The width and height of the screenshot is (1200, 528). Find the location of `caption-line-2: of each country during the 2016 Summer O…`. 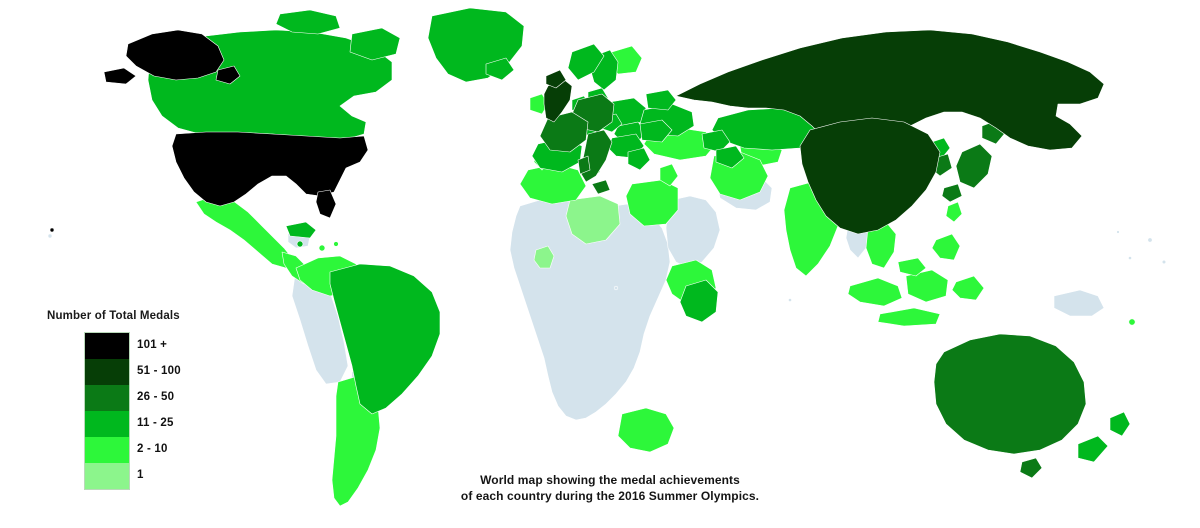

caption-line-2: of each country during the 2016 Summer O… is located at coordinates (610, 496).